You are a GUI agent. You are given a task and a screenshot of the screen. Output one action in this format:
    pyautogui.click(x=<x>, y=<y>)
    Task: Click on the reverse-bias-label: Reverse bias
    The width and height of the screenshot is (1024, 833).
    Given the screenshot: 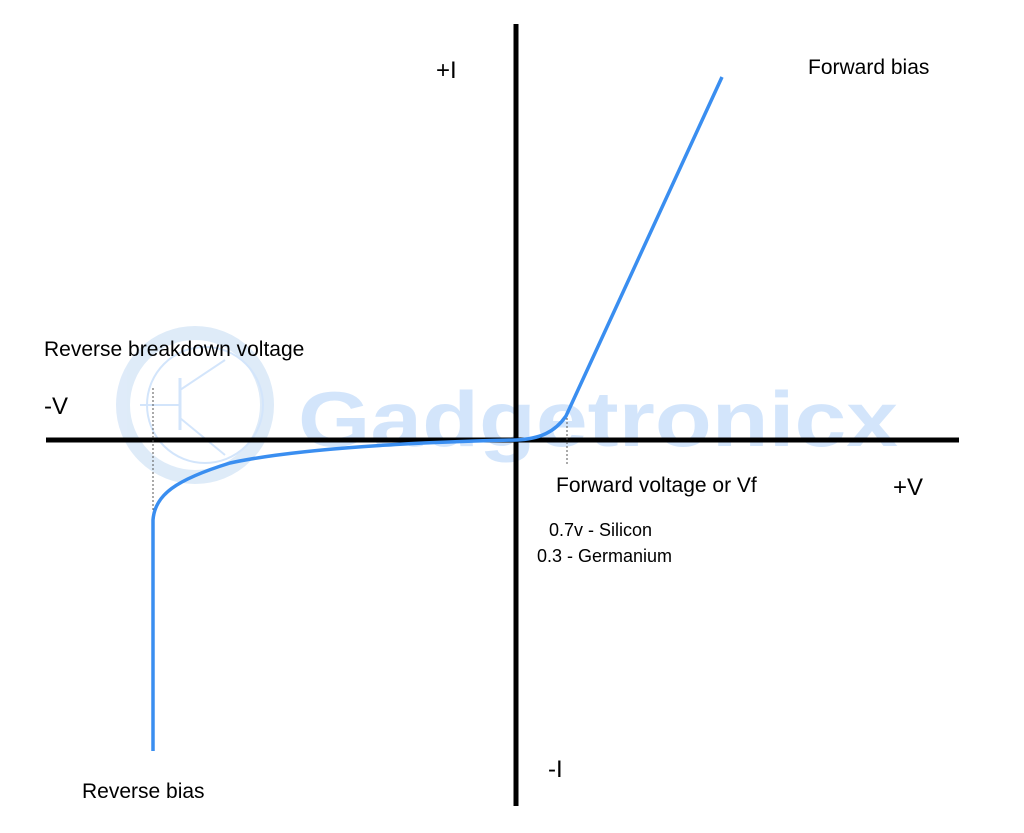 What is the action you would take?
    pyautogui.click(x=143, y=791)
    